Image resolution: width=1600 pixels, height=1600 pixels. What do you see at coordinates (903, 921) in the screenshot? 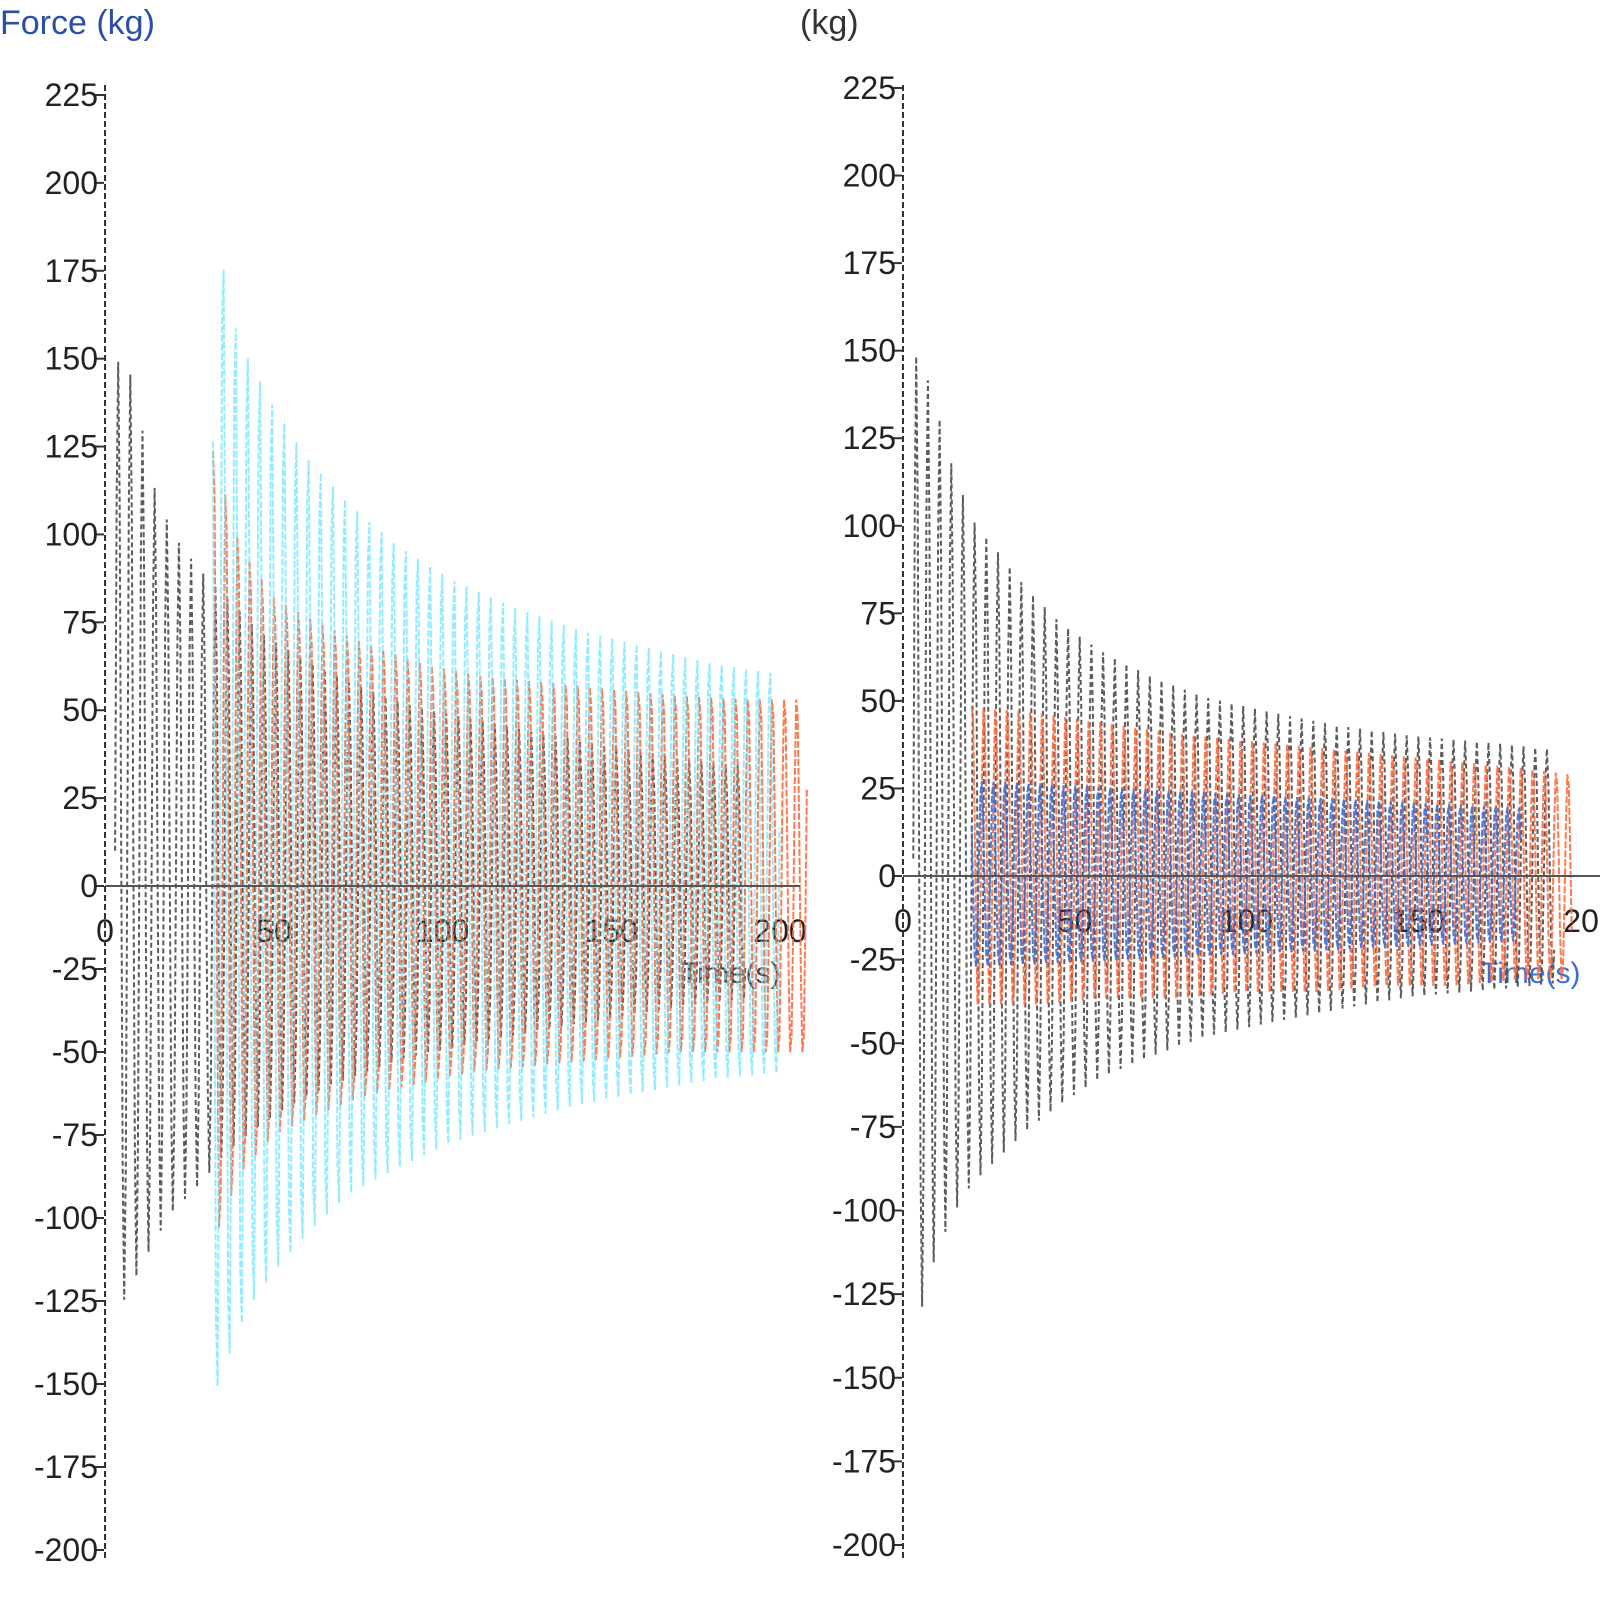
I see `x-tick-label: 0` at bounding box center [903, 921].